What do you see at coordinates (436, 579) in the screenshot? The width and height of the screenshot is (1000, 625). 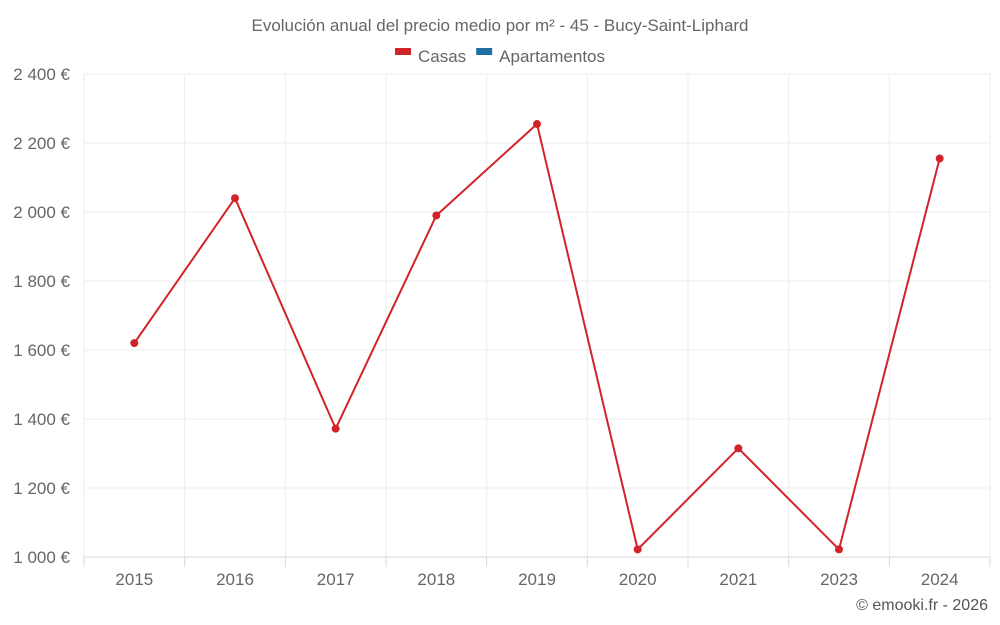 I see `x-tick-label: 2018` at bounding box center [436, 579].